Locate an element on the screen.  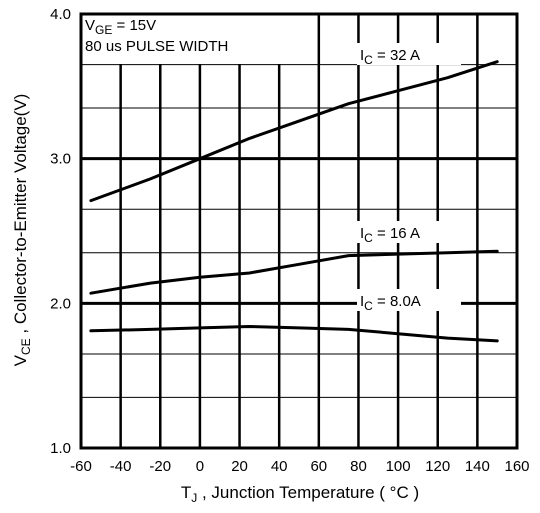
y-tick-label: 2.0 is located at coordinates (60, 303).